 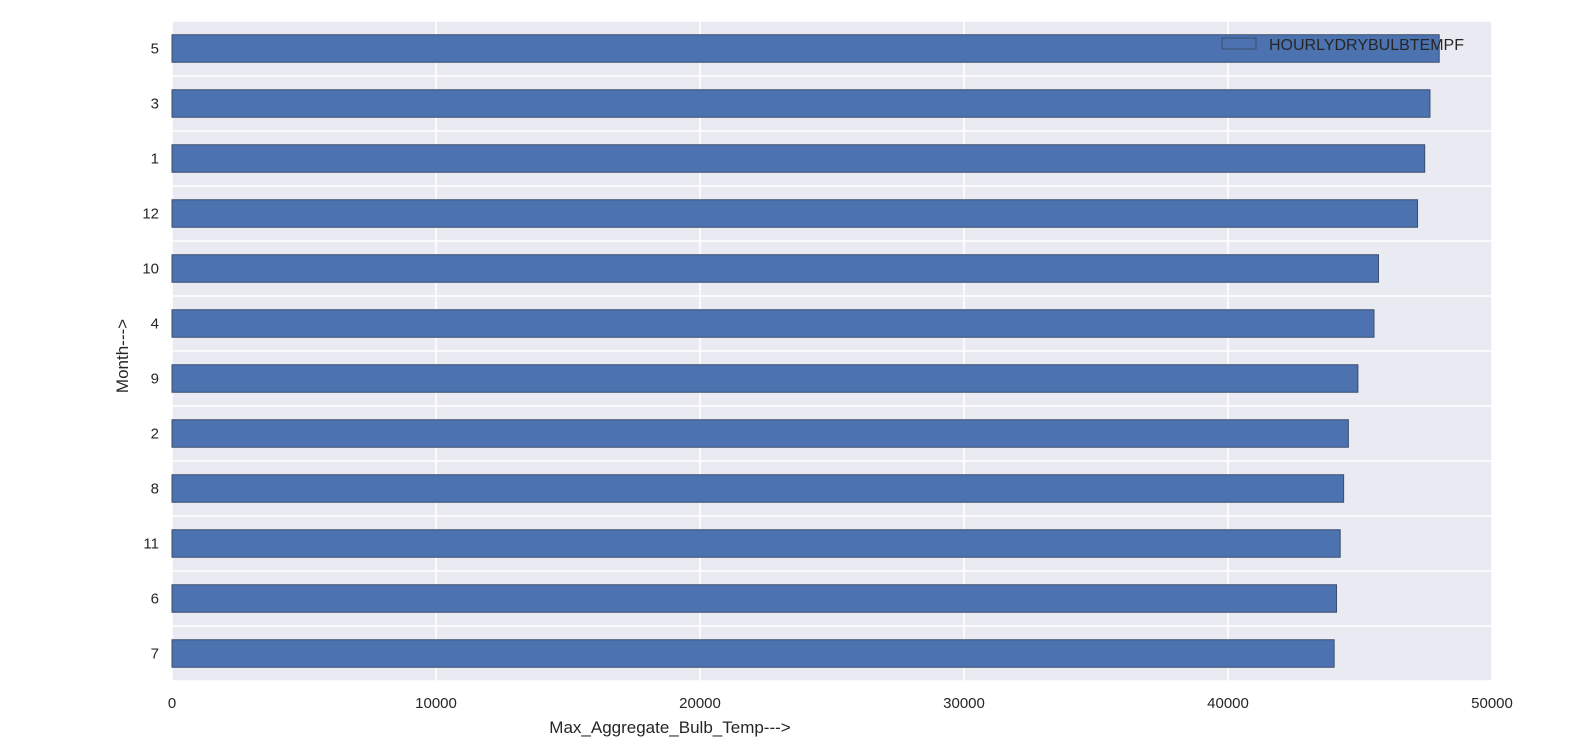 What do you see at coordinates (1366, 45) in the screenshot?
I see `legend-label: HOURLYDRYBULBTEMPF` at bounding box center [1366, 45].